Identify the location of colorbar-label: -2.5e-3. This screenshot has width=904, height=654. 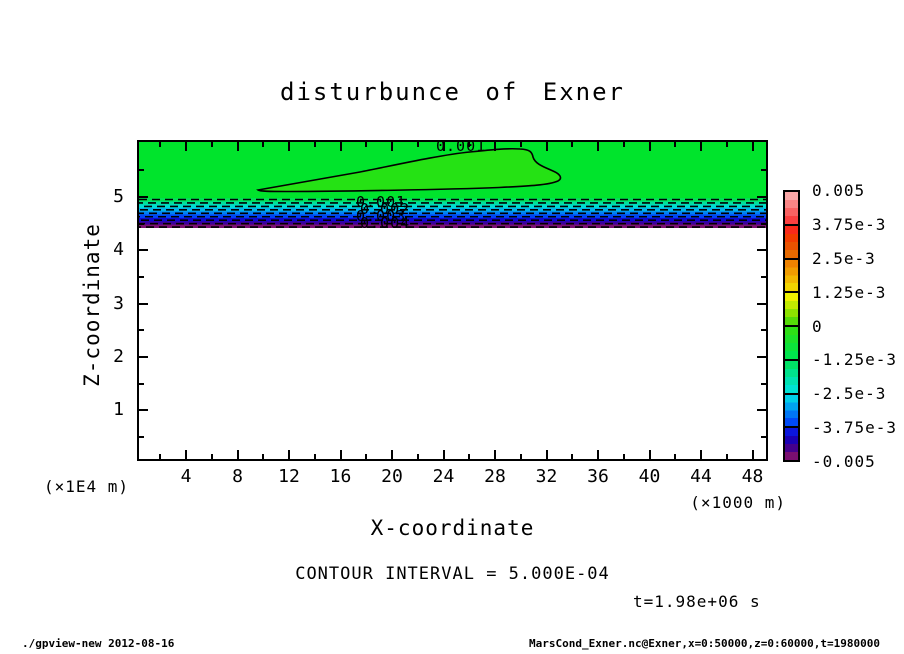
(849, 394).